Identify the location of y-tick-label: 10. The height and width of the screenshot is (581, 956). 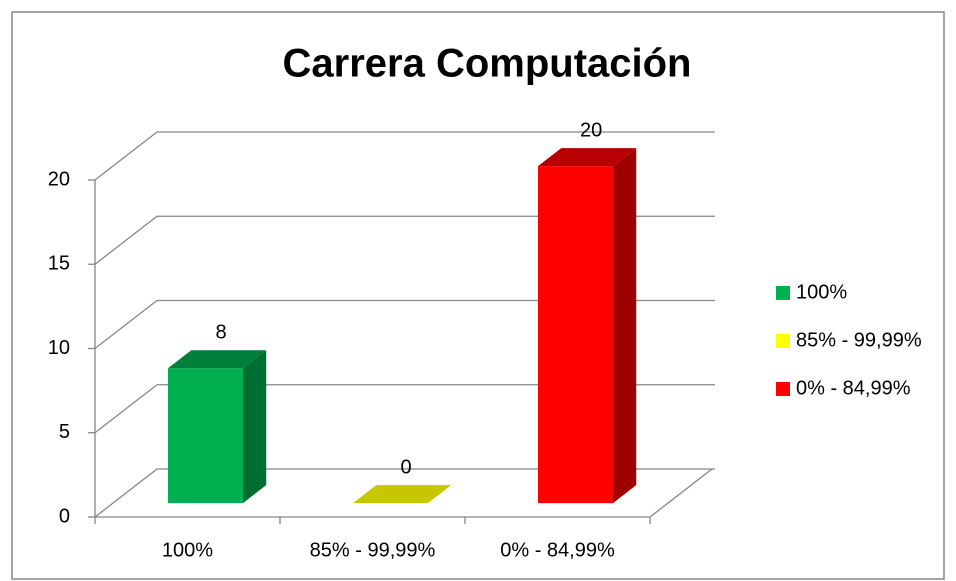
(59, 348).